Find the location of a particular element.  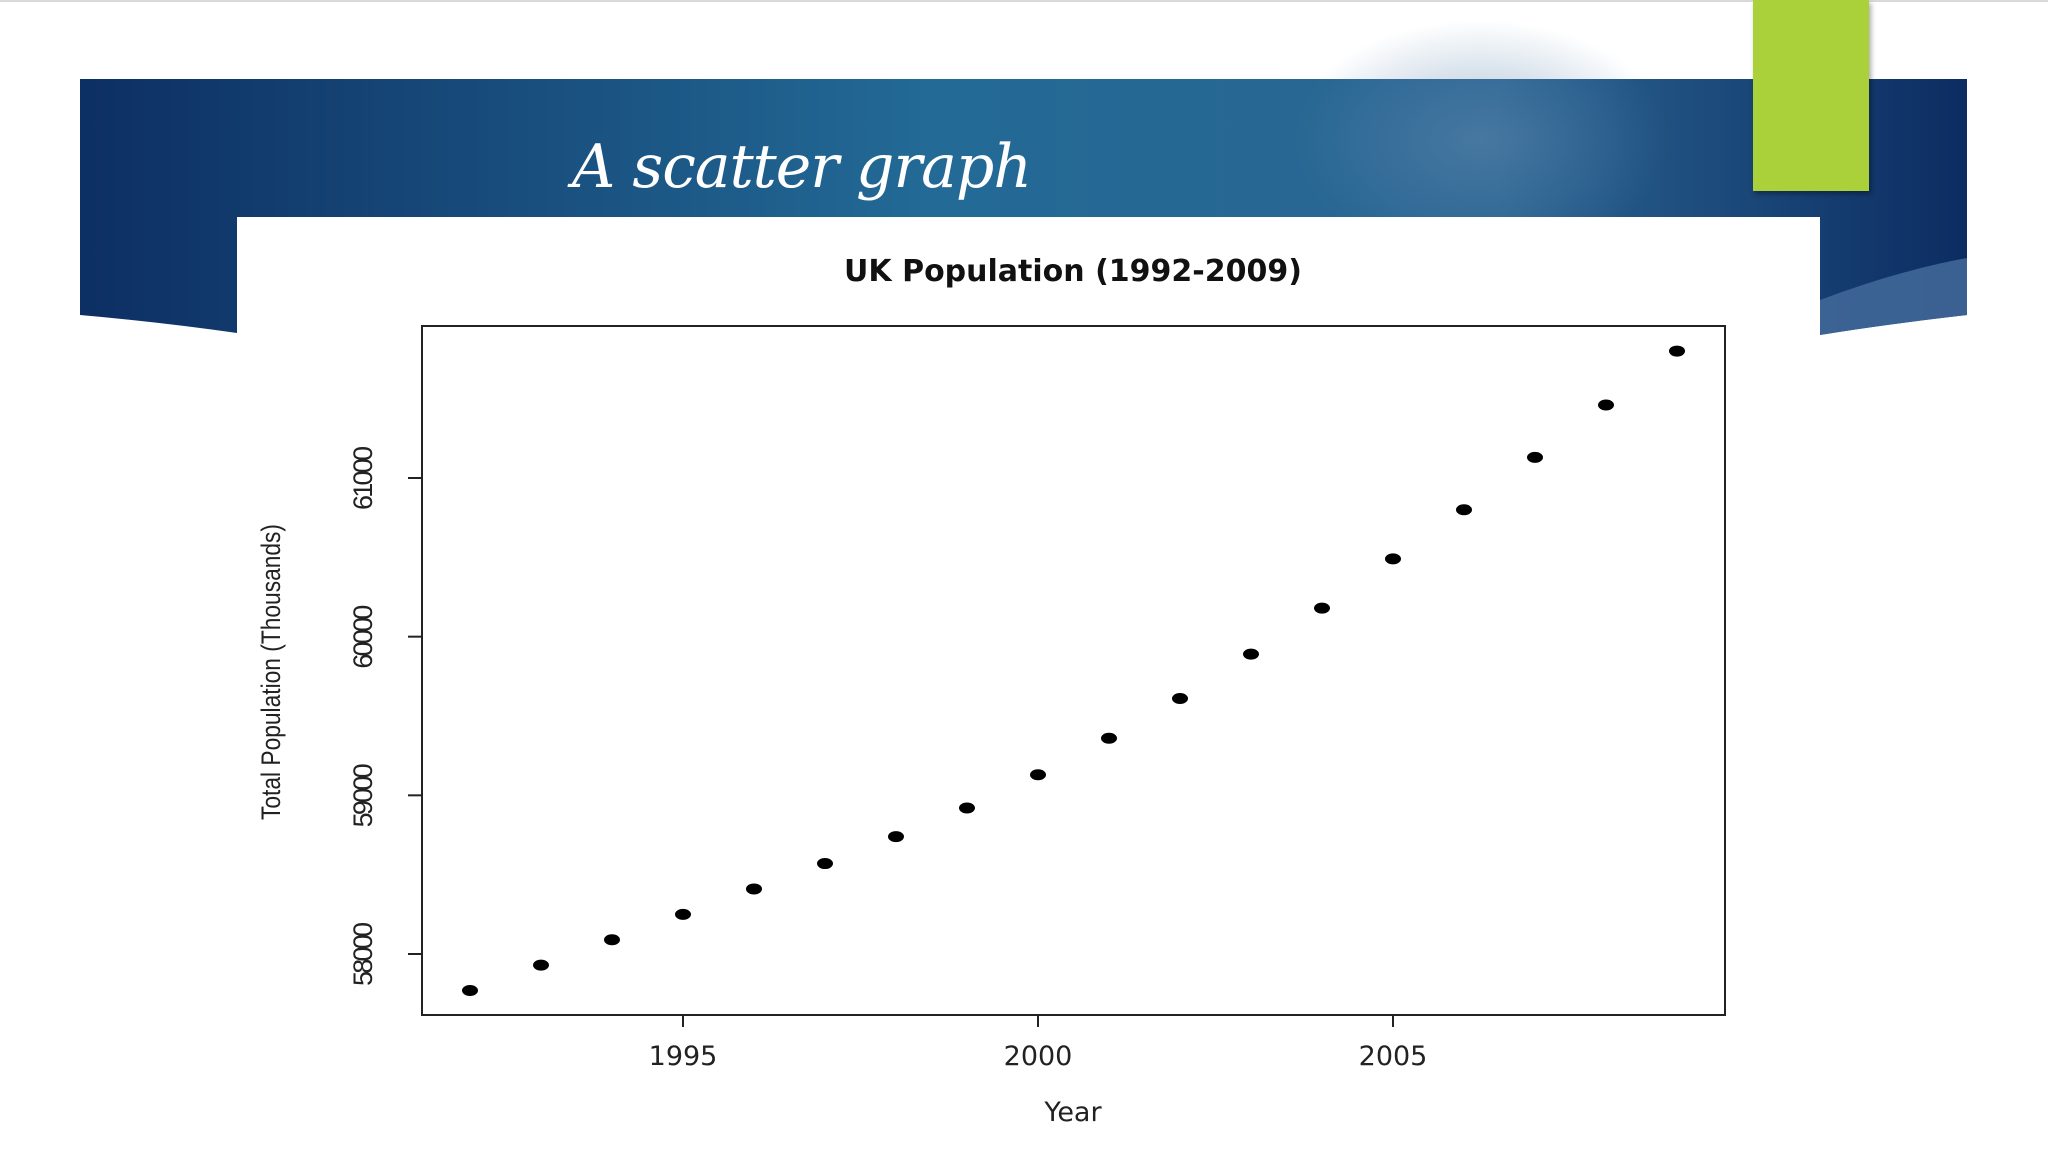

data-point-2007 is located at coordinates (1535, 457).